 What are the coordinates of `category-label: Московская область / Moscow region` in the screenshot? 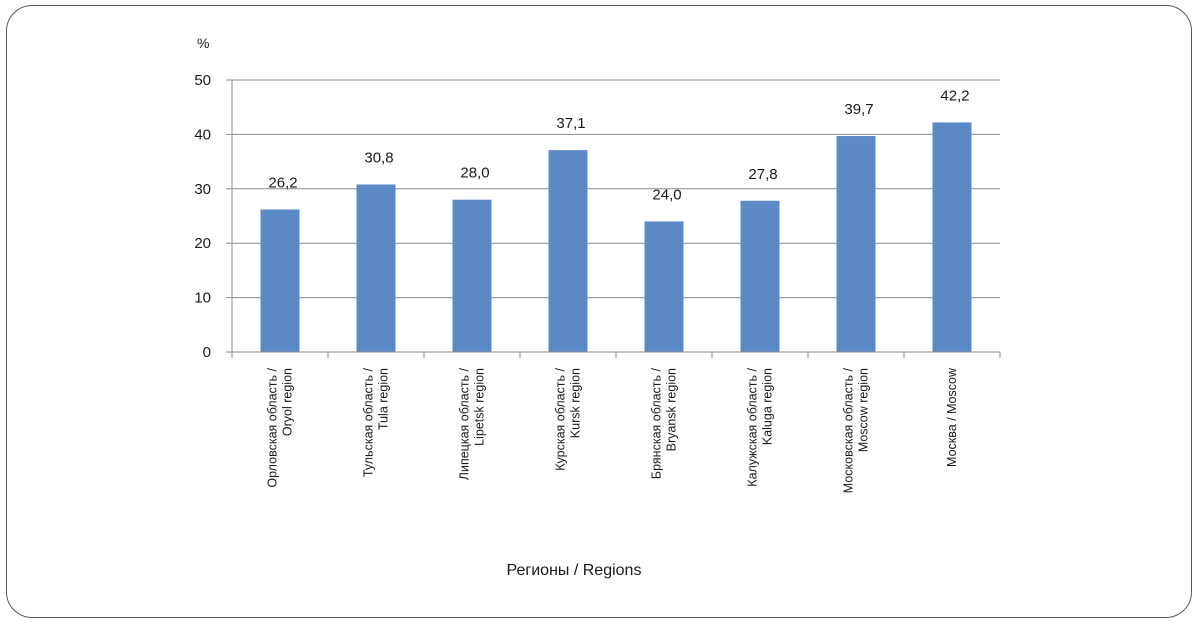 It's located at (856, 430).